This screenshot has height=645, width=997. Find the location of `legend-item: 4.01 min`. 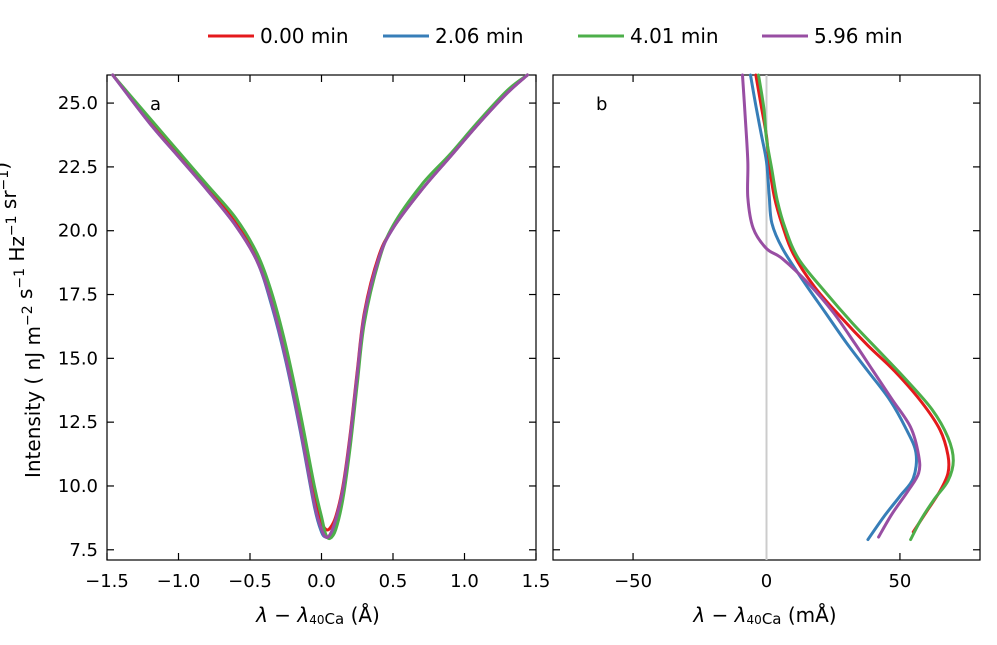

legend-item: 4.01 min is located at coordinates (648, 36).